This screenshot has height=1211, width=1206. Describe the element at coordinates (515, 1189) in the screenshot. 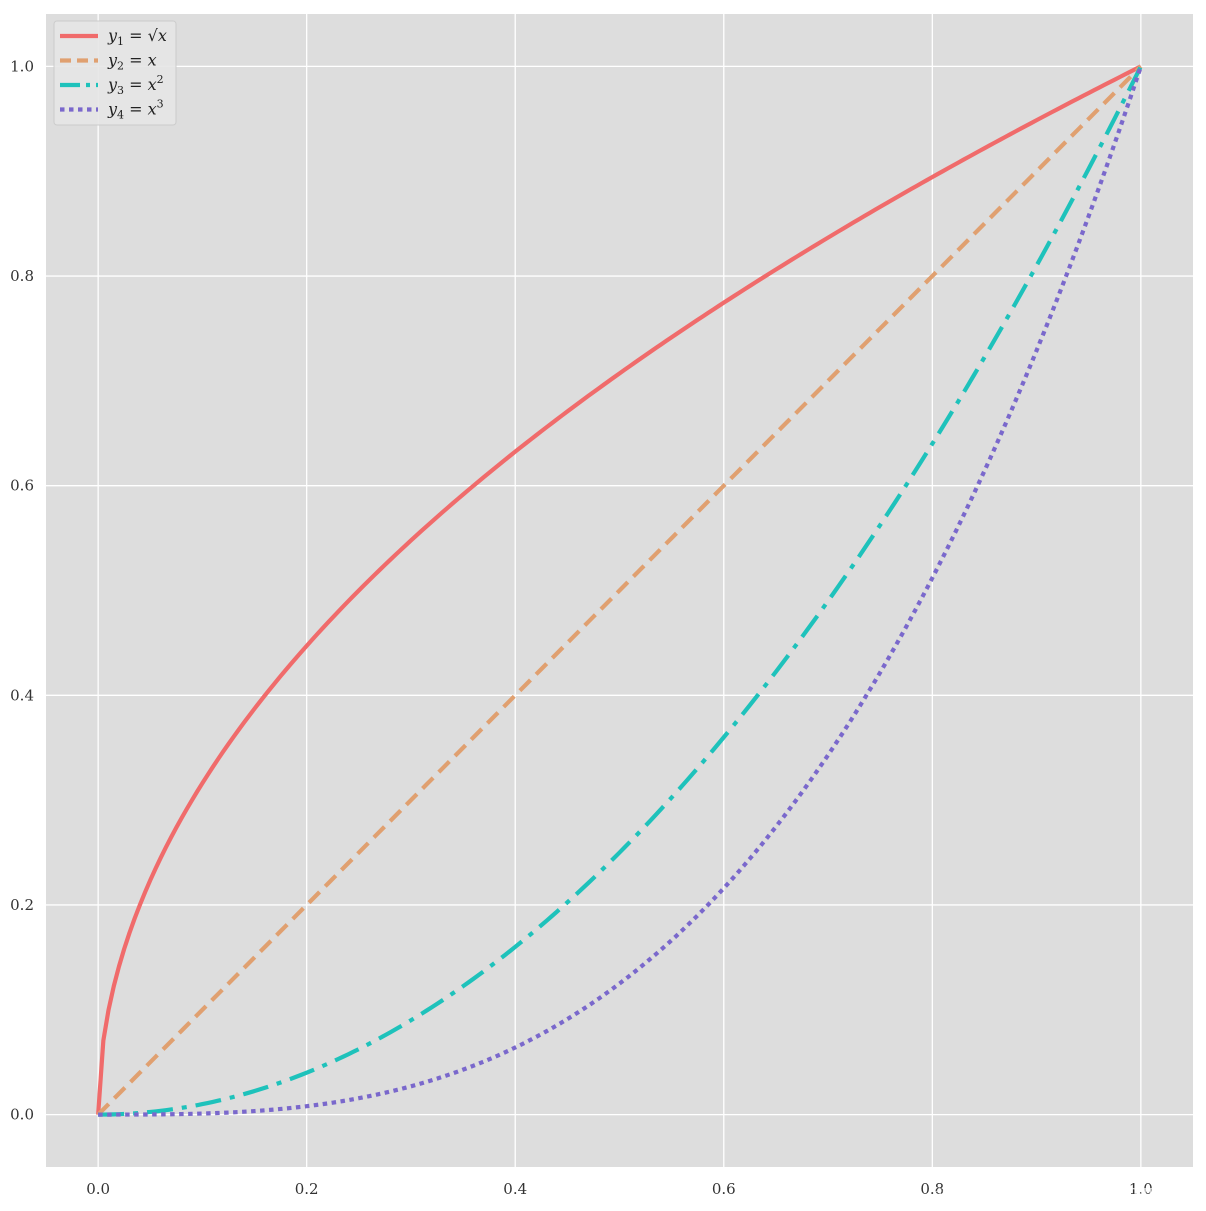

I see `x-tick-label-2: 0.4` at that location.